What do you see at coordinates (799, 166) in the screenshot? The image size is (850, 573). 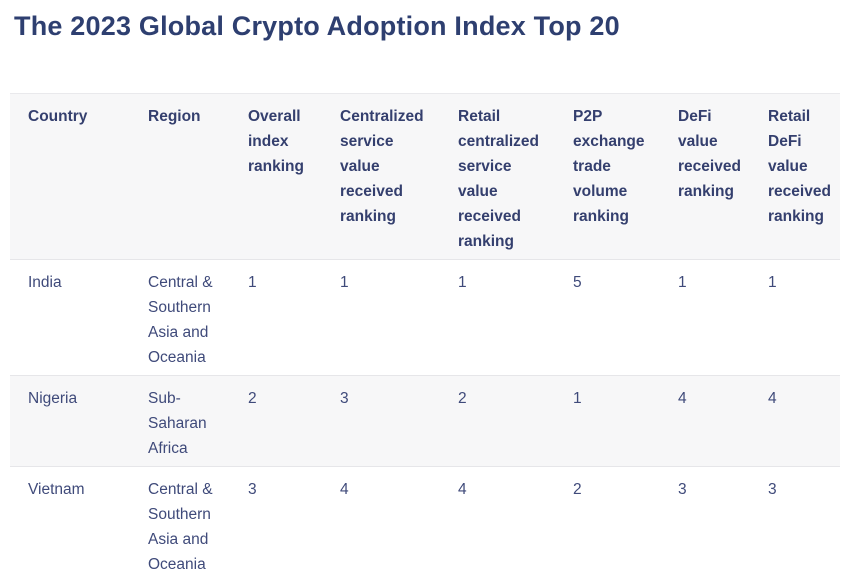 I see `column-header-label: Retail DeFi value received ranking` at bounding box center [799, 166].